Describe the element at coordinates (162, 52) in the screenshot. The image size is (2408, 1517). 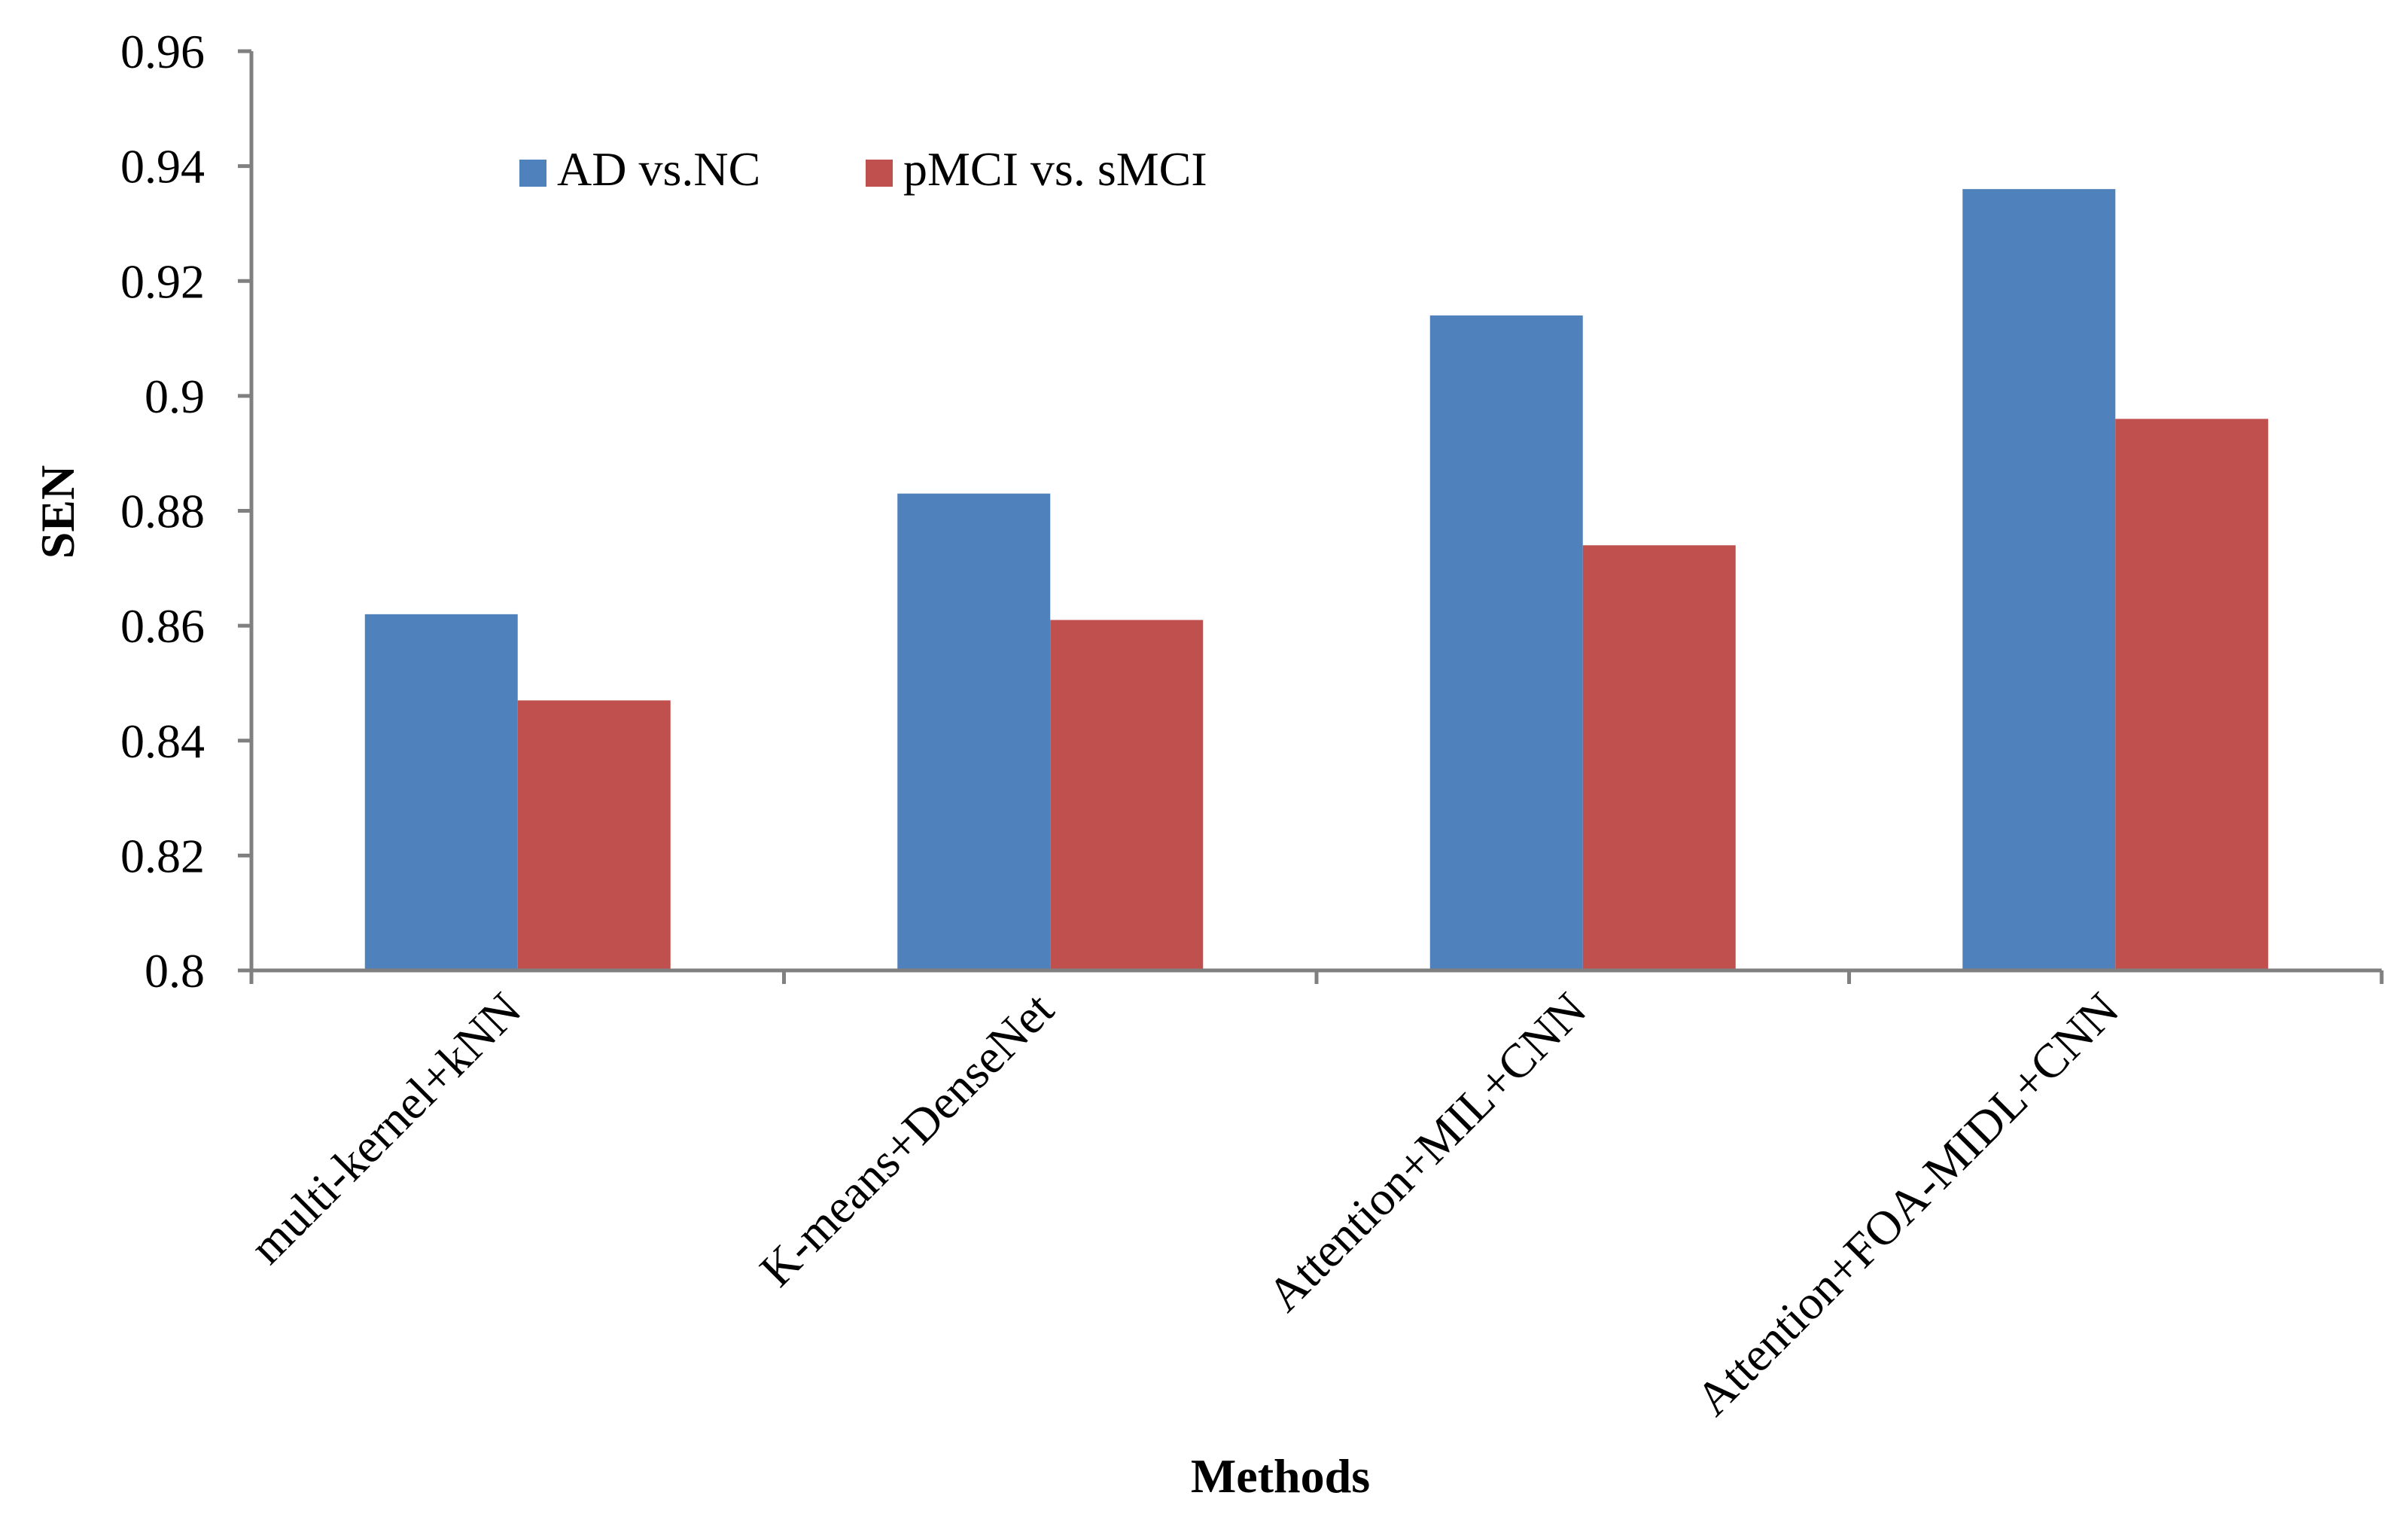
I see `y-tick-label: 0.96` at that location.